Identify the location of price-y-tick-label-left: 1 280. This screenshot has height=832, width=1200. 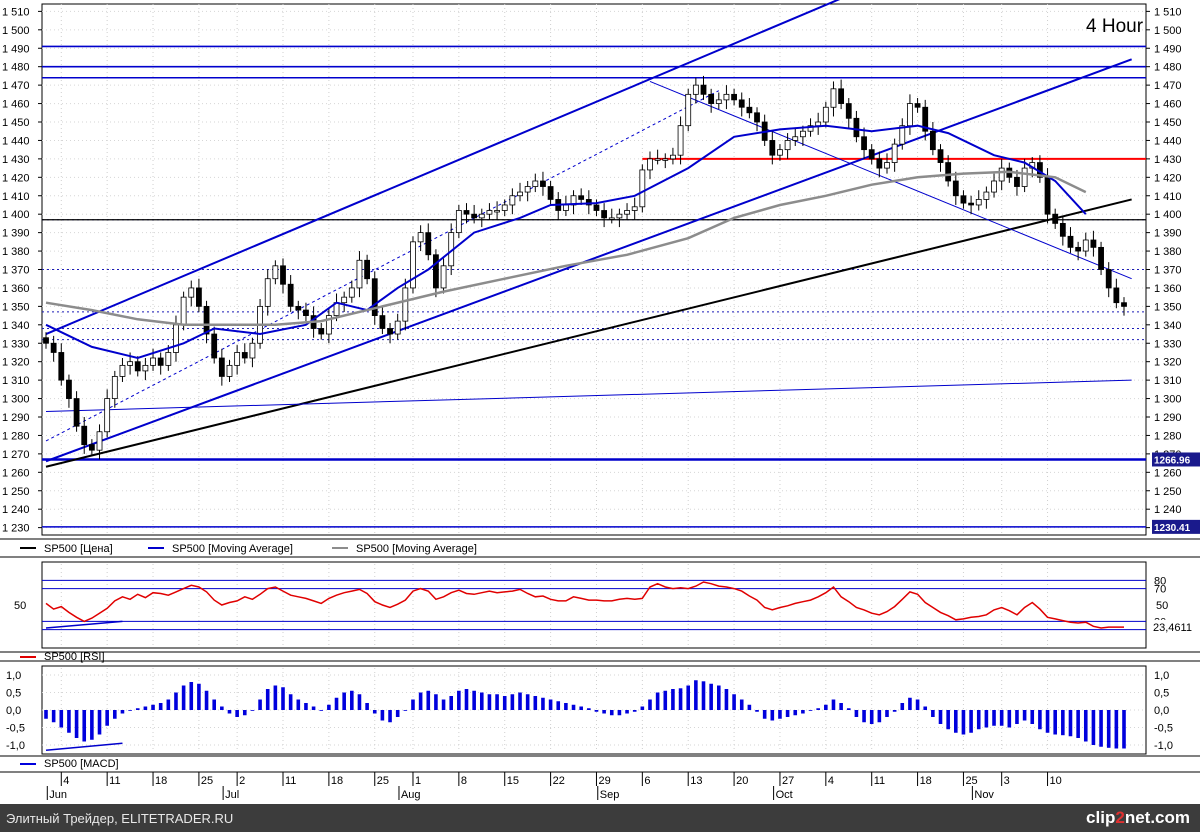
(16, 436).